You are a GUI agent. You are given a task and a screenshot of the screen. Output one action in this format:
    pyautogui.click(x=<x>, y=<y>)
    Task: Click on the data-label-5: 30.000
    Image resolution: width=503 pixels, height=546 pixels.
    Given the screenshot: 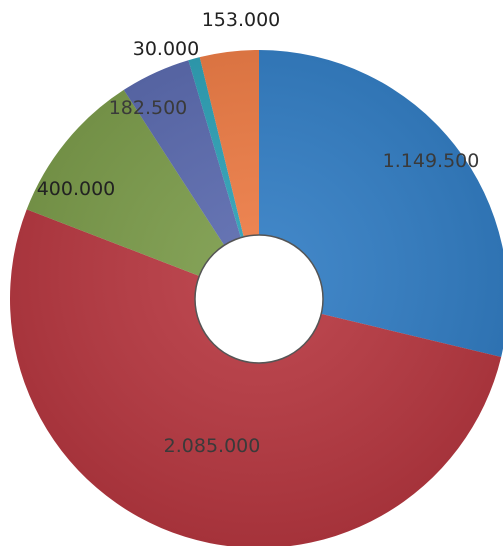 What is the action you would take?
    pyautogui.click(x=166, y=49)
    